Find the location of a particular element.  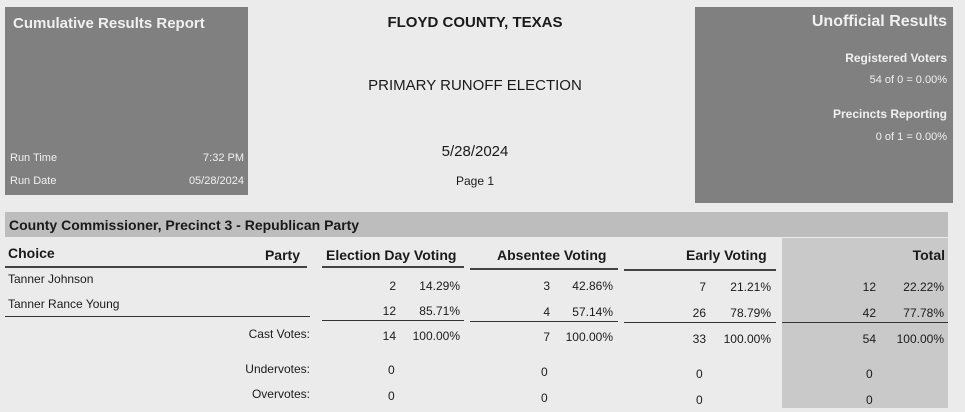

election-day-percent: 14.29% is located at coordinates (439, 286).